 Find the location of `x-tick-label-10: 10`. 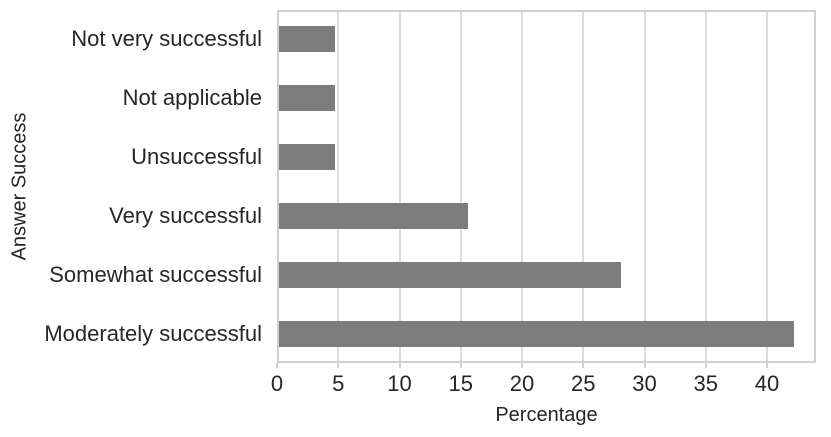

x-tick-label-10: 10 is located at coordinates (399, 383).